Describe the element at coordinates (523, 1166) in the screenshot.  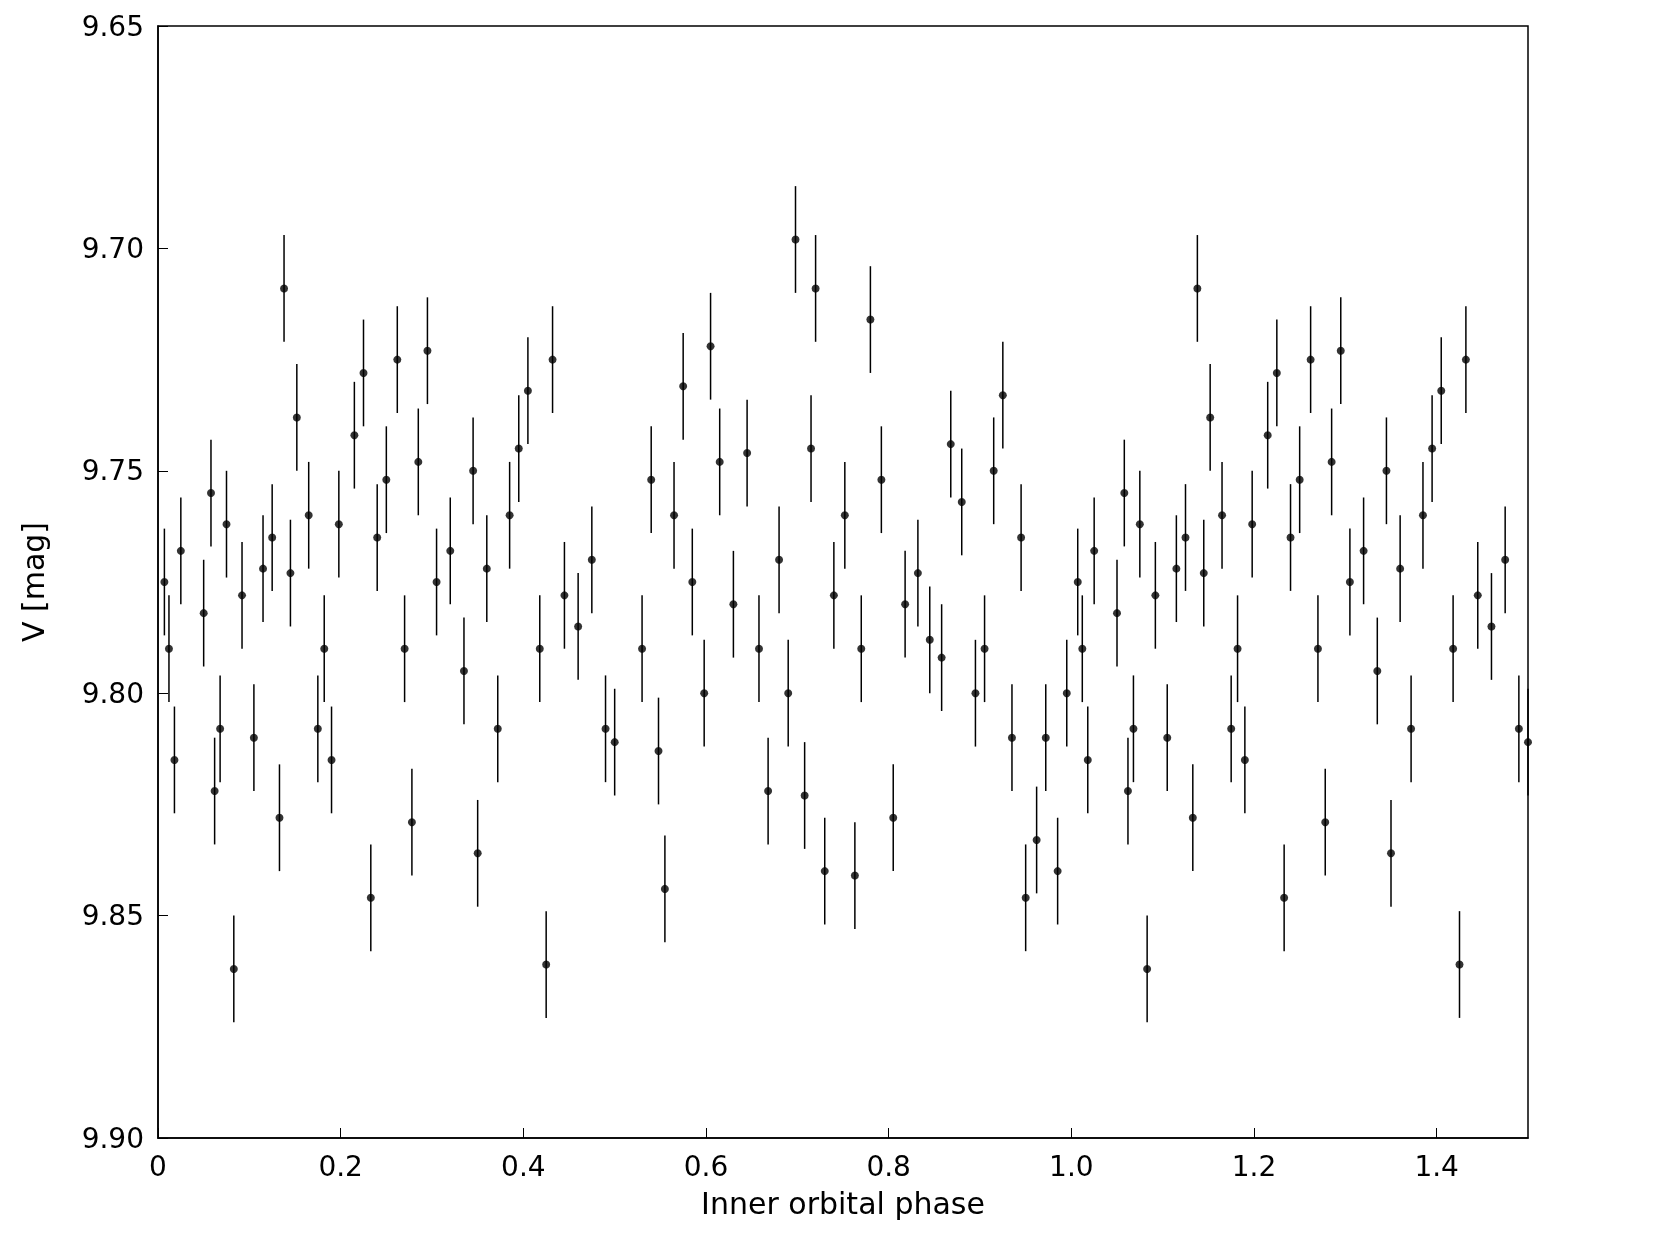
I see `x-tick-label: 0.4` at that location.